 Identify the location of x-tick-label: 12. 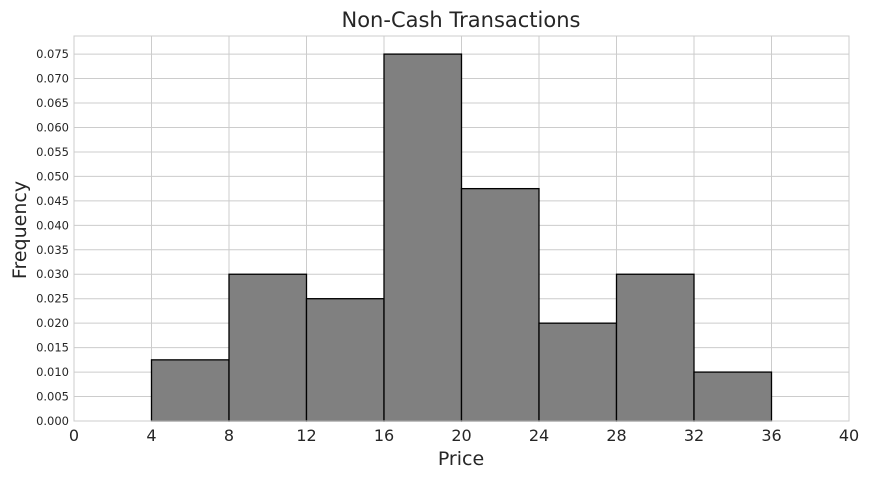
(306, 435).